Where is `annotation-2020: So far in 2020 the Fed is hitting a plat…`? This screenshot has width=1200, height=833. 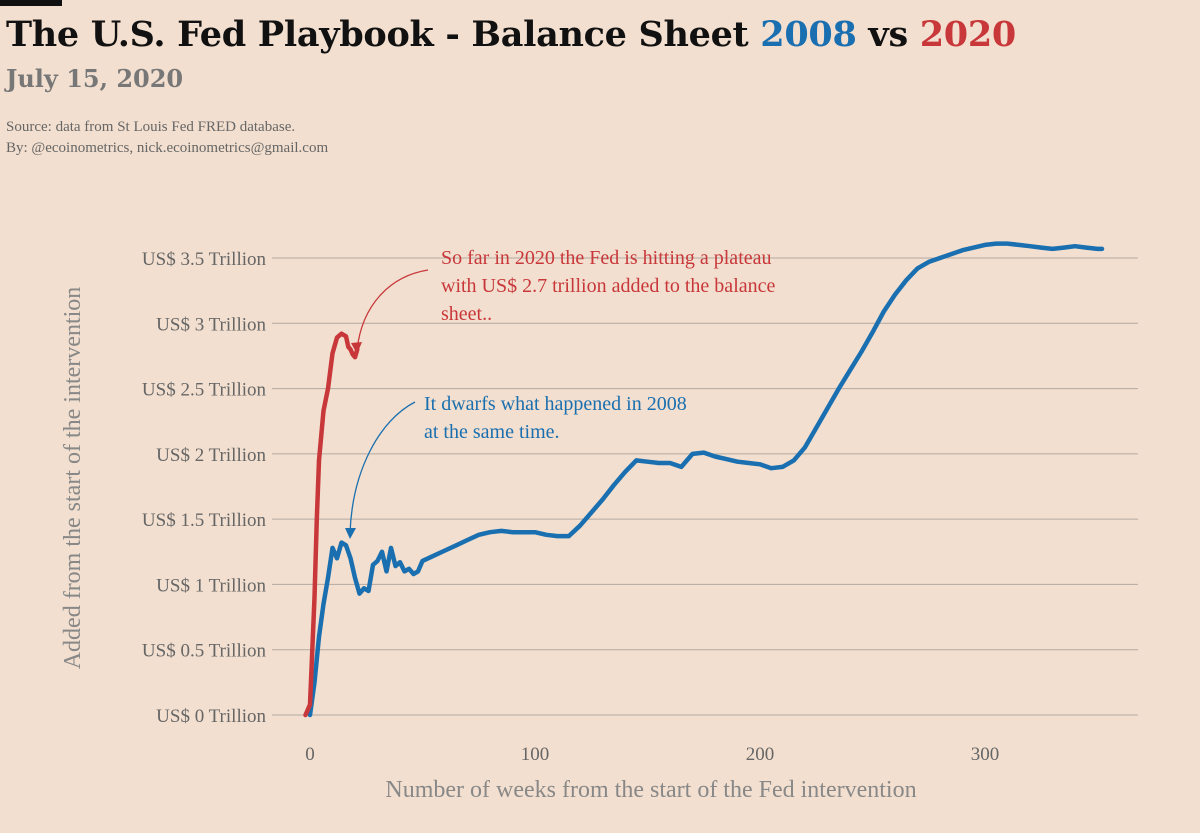
annotation-2020: So far in 2020 the Fed is hitting a plat… is located at coordinates (610, 286).